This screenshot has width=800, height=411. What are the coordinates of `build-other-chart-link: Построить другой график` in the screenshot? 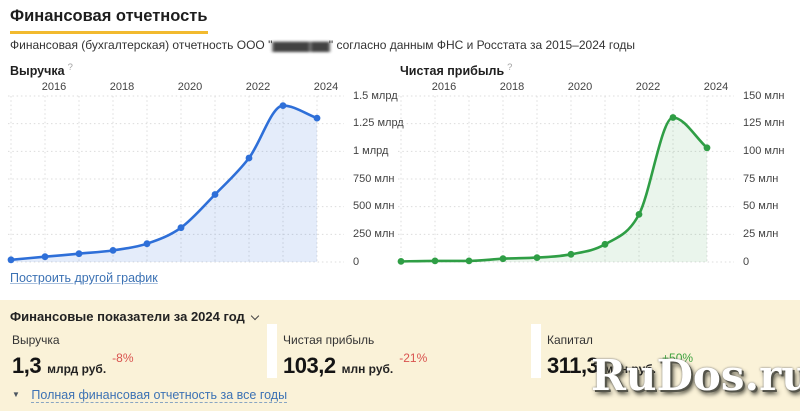 It's located at (84, 278).